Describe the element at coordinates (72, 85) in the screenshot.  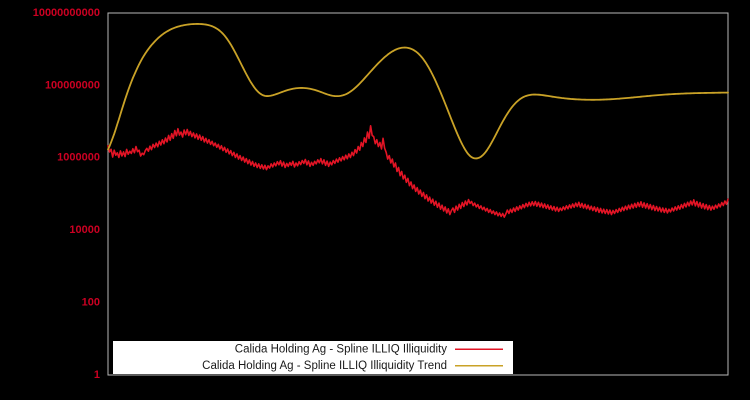
I see `y-axis-tick-label: 100000000` at that location.